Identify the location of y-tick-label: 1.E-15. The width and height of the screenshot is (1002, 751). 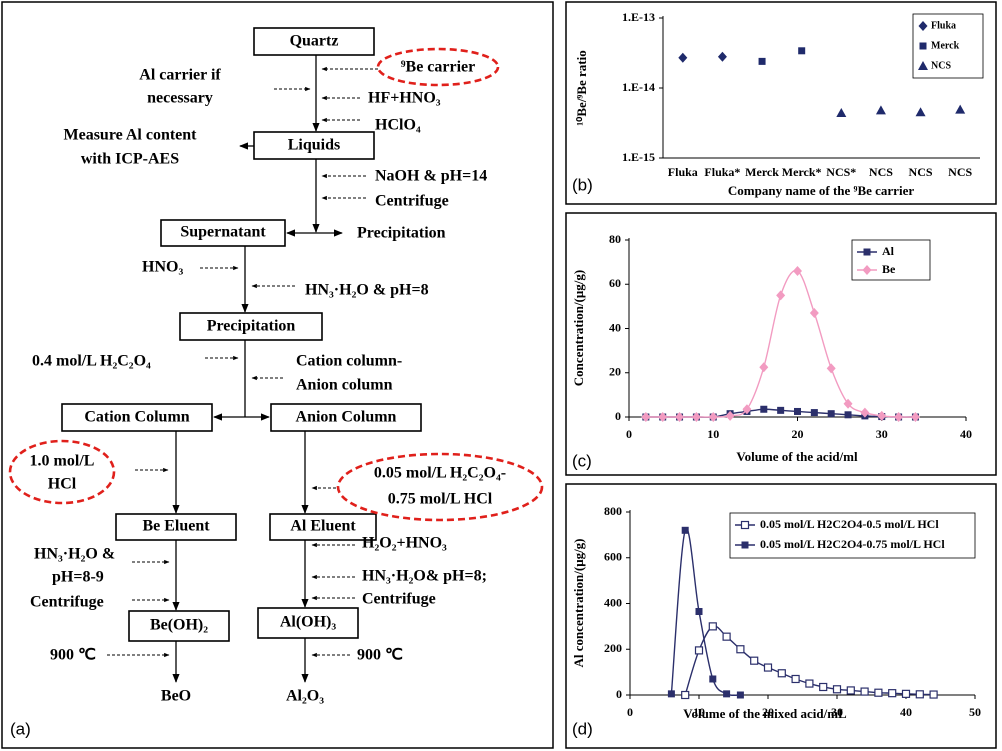
(638, 157).